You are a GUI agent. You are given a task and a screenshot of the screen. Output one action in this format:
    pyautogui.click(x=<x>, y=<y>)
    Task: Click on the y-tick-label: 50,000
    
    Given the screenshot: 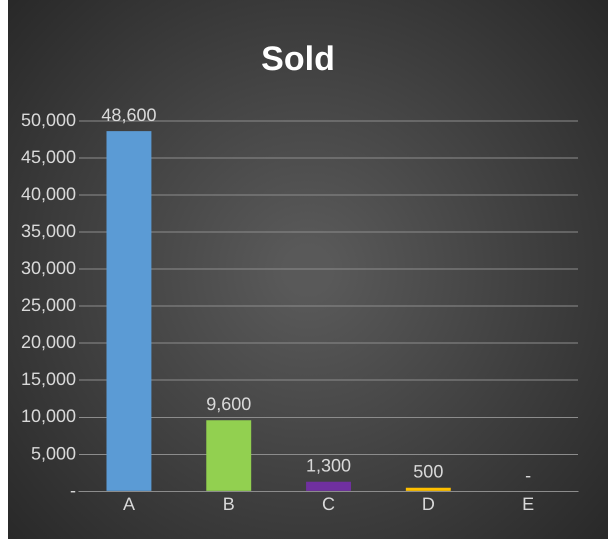 What is the action you would take?
    pyautogui.click(x=48, y=120)
    